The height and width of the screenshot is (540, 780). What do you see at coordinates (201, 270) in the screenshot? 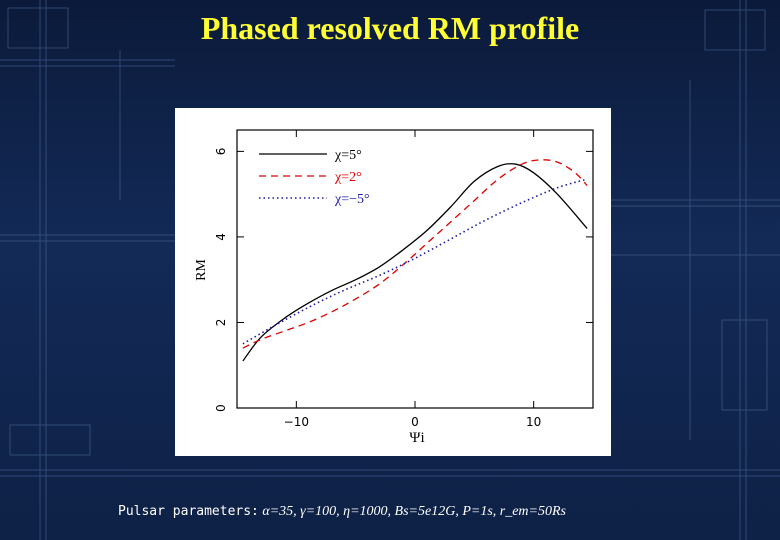
I see `y-axis-label: RM` at bounding box center [201, 270].